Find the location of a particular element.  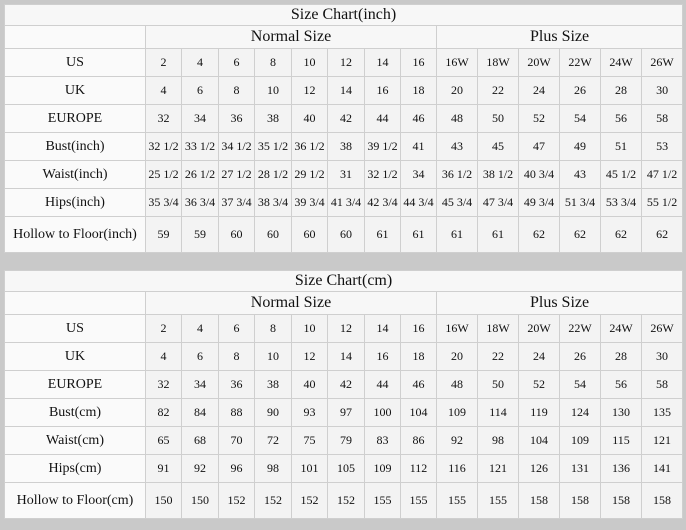

size-cell: 26W is located at coordinates (662, 62).